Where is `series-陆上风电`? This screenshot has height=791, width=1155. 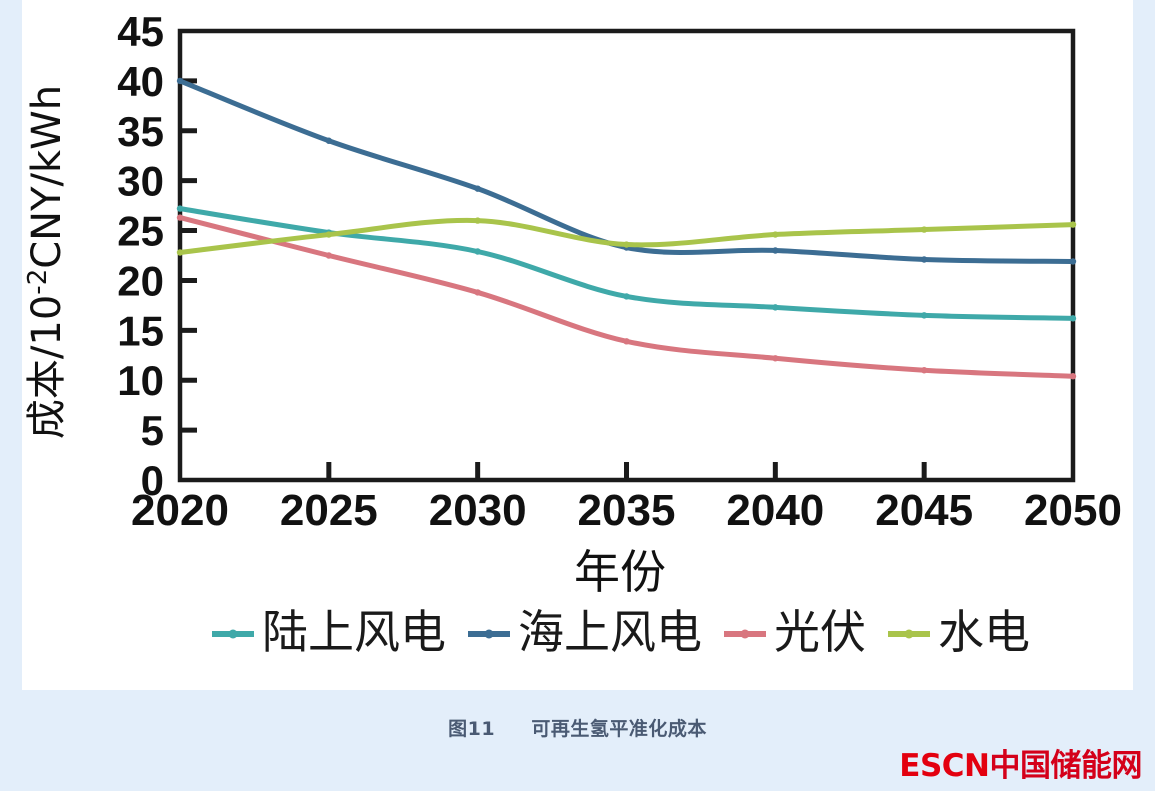
series-陆上风电 is located at coordinates (626, 263).